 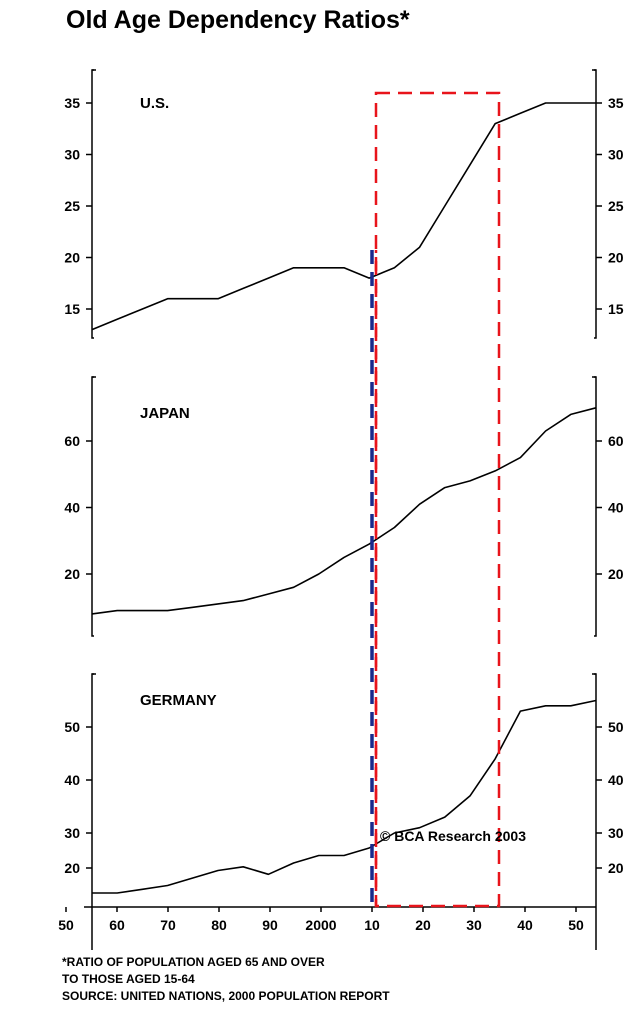 What do you see at coordinates (219, 925) in the screenshot?
I see `x-tick-label: 80` at bounding box center [219, 925].